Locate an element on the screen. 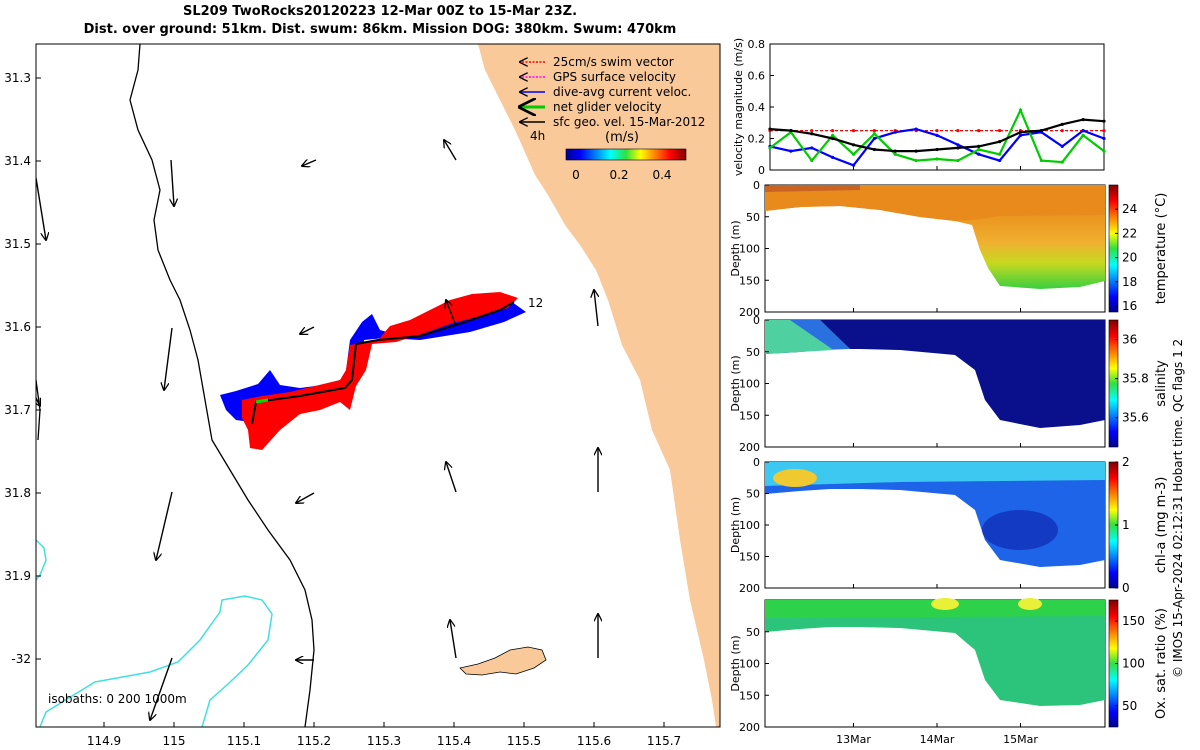  cbar-tick-label: 1 is located at coordinates (1126, 525).